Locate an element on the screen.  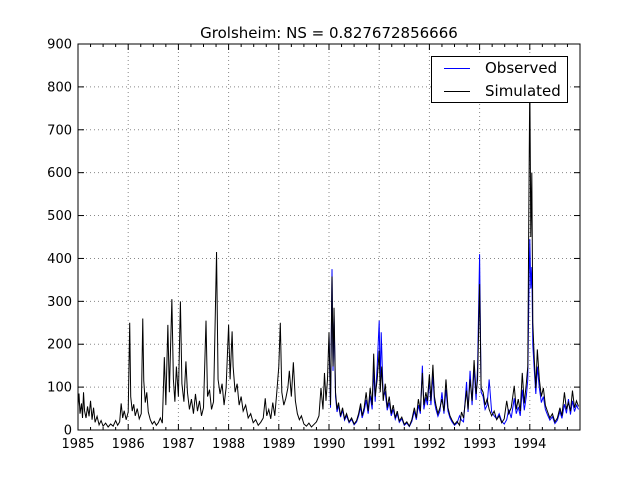
x-tick-label: 1985 is located at coordinates (77, 444).